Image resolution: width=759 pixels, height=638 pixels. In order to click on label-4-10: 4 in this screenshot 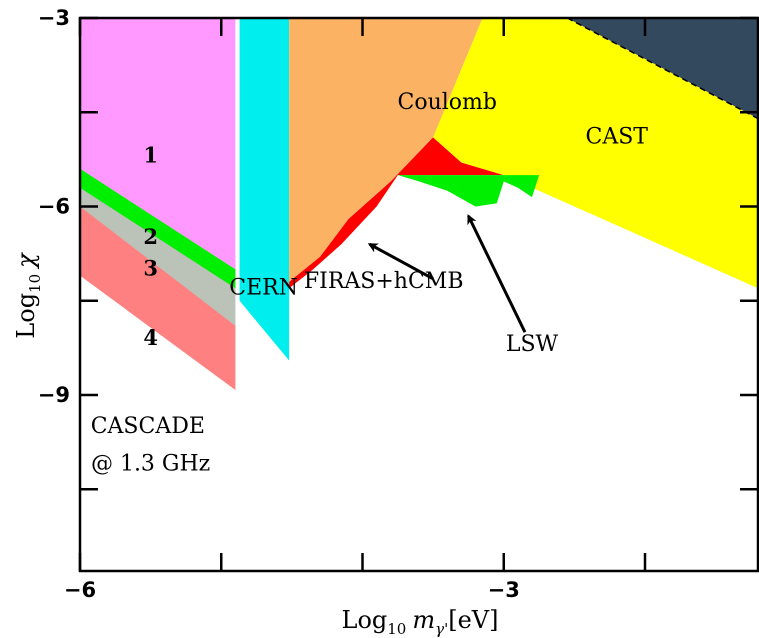, I will do `click(150, 337)`.